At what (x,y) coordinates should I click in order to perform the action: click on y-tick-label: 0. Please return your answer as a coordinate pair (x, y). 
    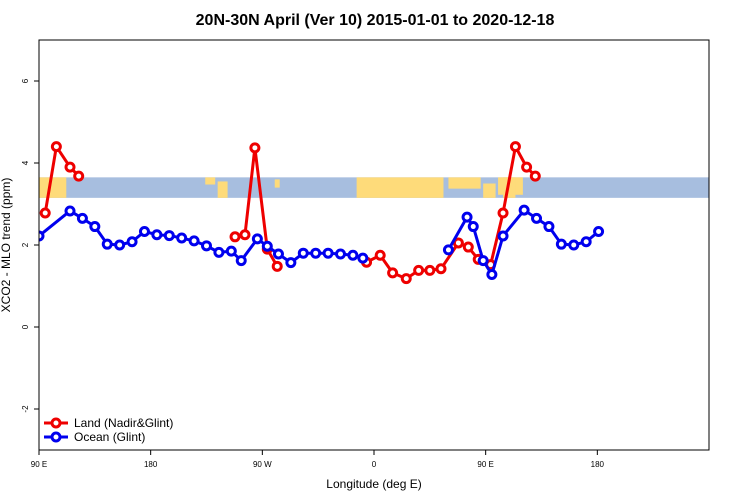
    Looking at the image, I should click on (25, 326).